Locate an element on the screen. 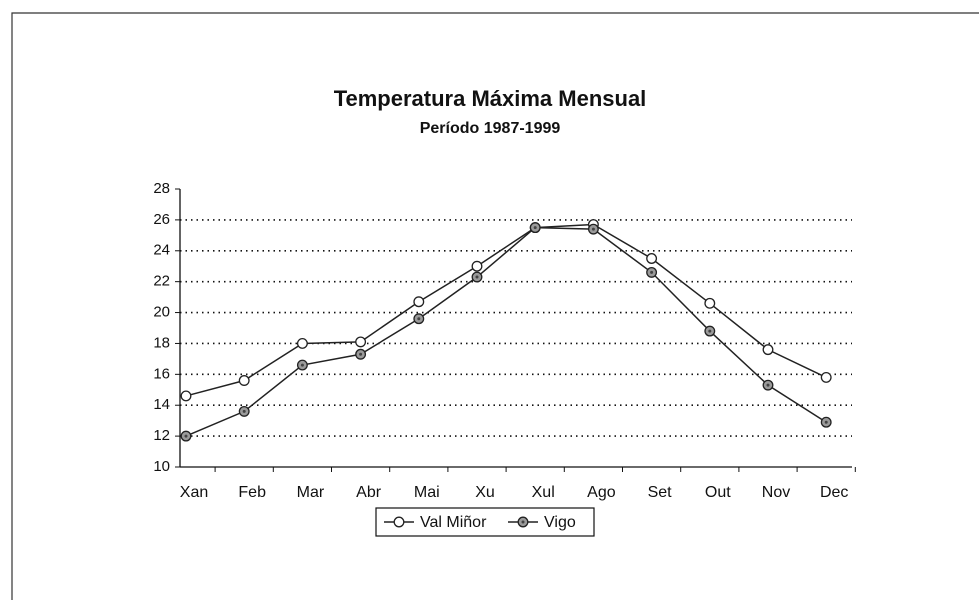 The width and height of the screenshot is (979, 606). y-tick-label: 20 is located at coordinates (161, 312).